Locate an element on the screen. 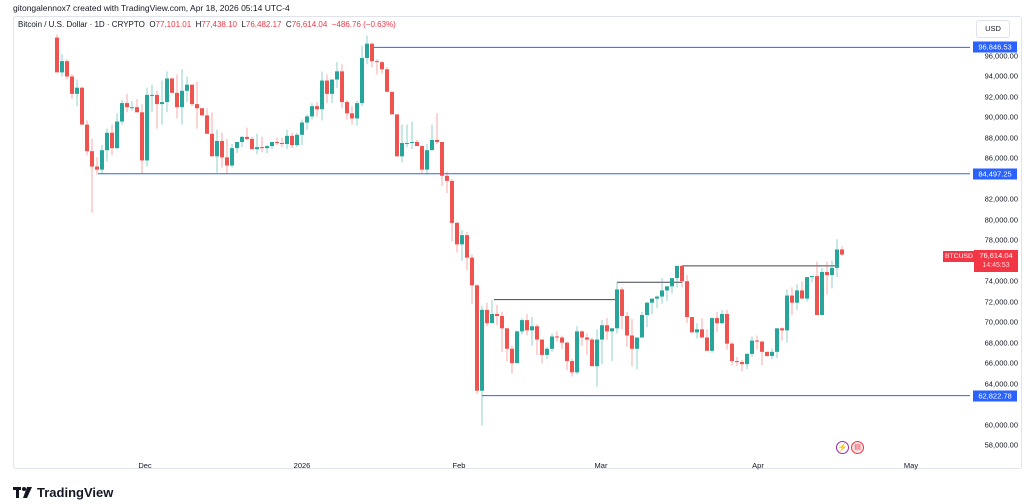  close-value: 76,614.04 is located at coordinates (309, 24).